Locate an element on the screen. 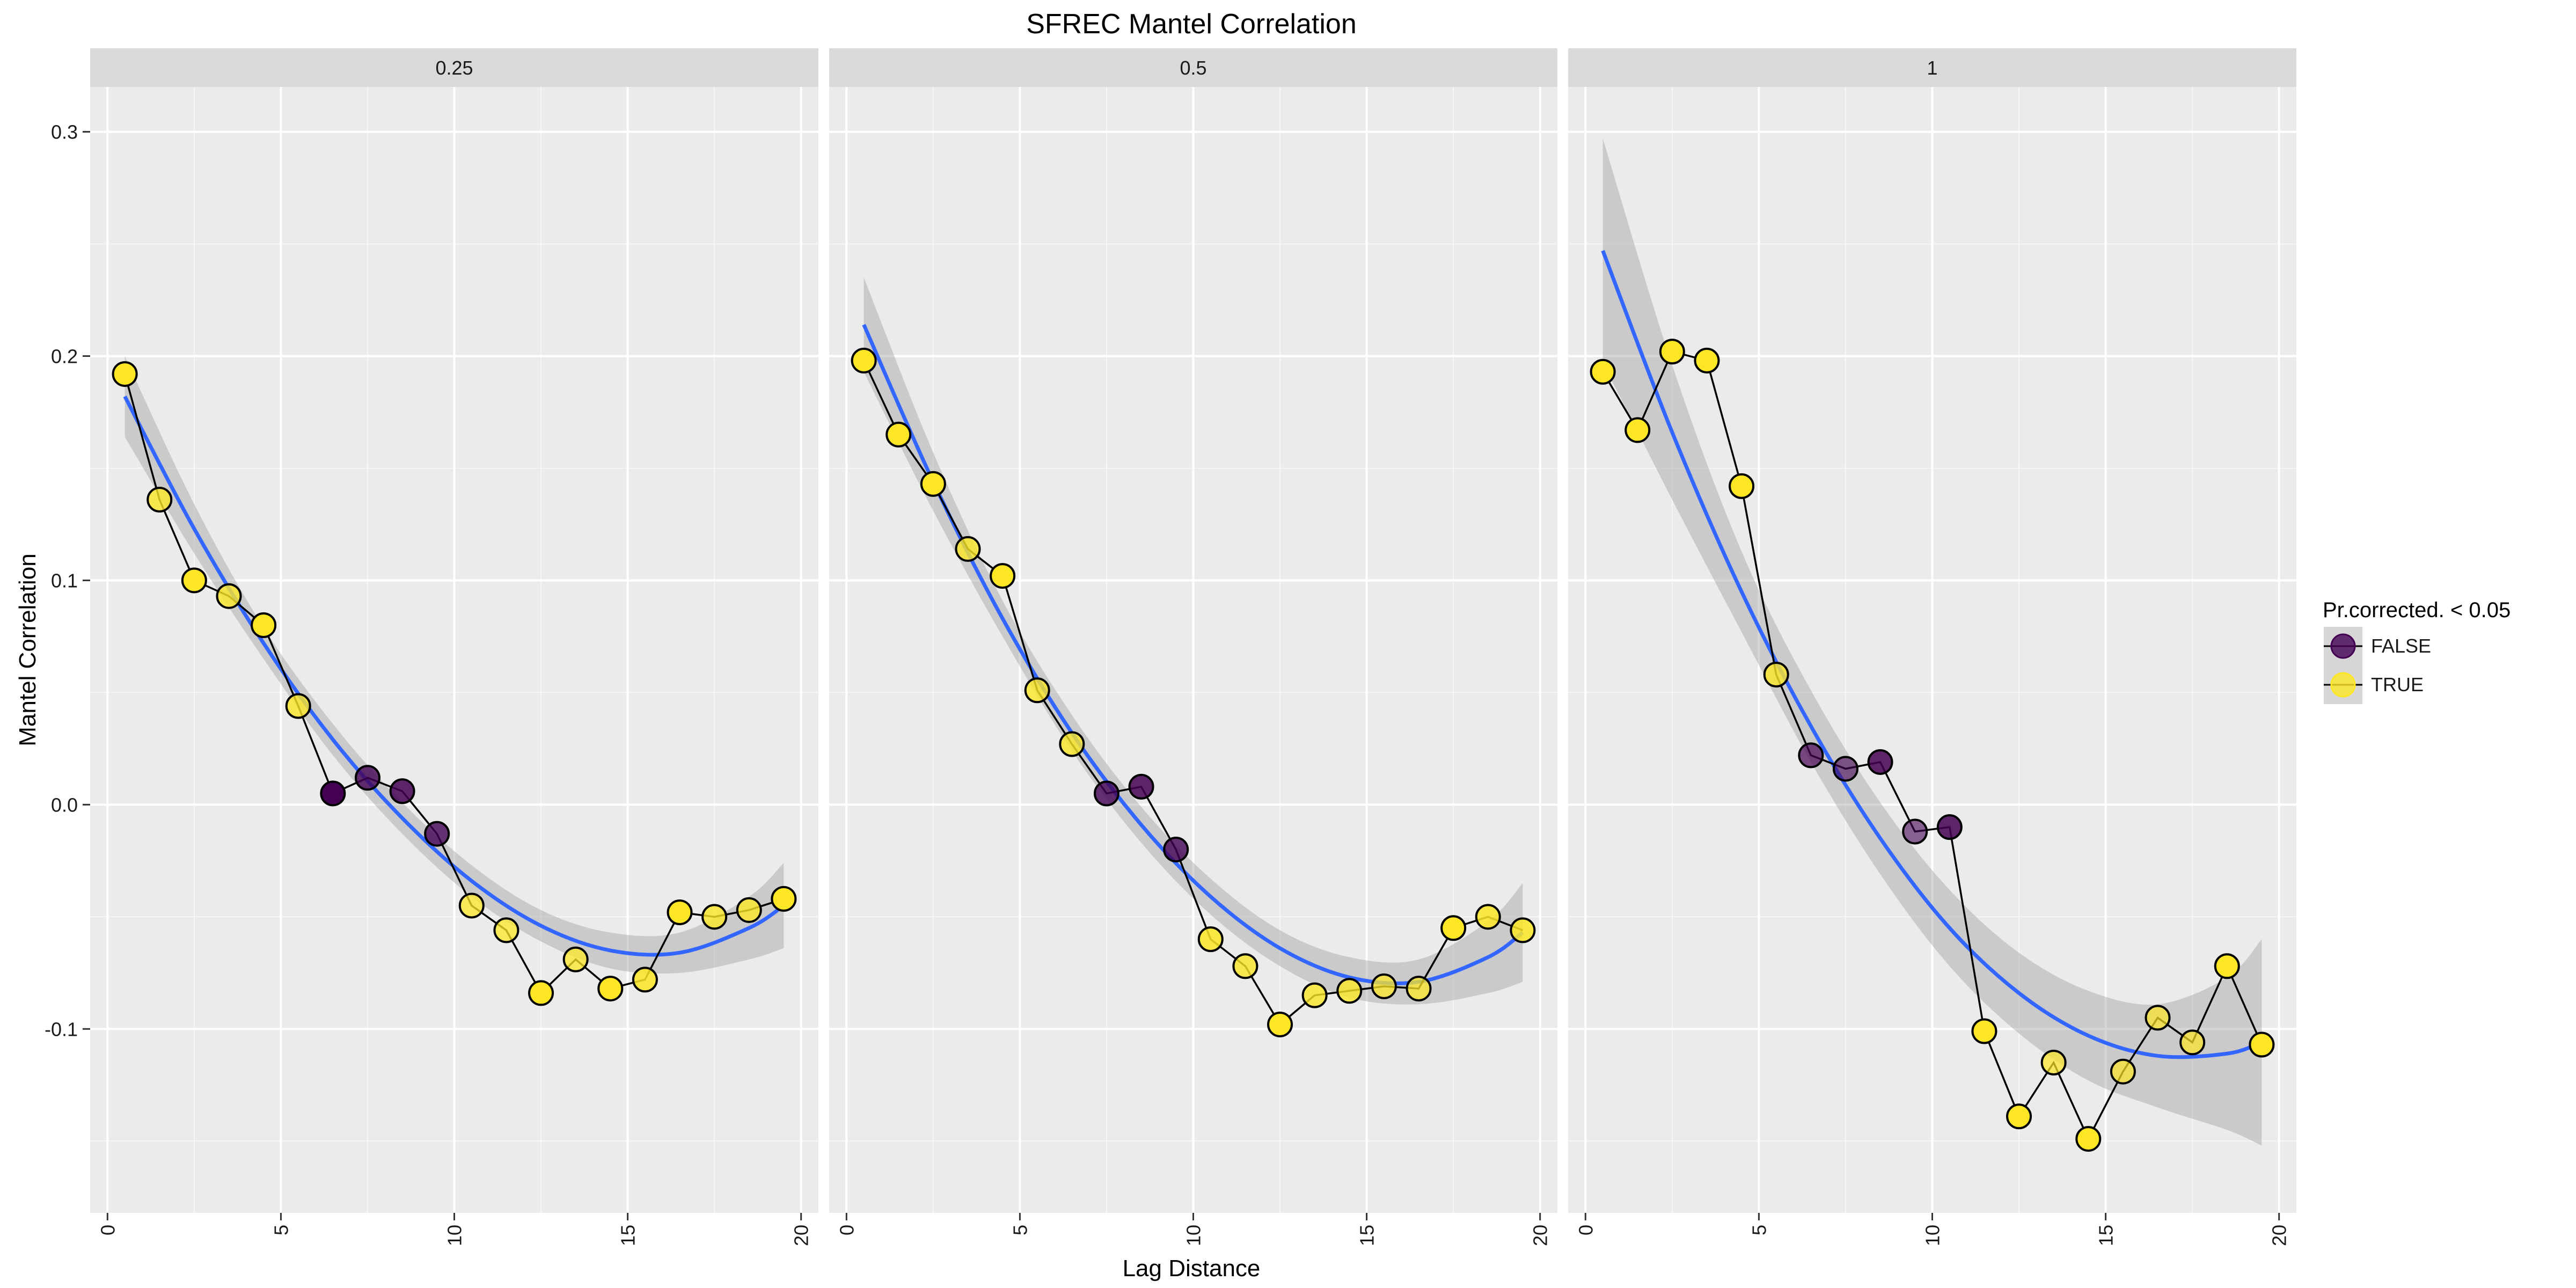  legend: Pr.corrected. < 0.05 FALSE TRUE is located at coordinates (2417, 651).